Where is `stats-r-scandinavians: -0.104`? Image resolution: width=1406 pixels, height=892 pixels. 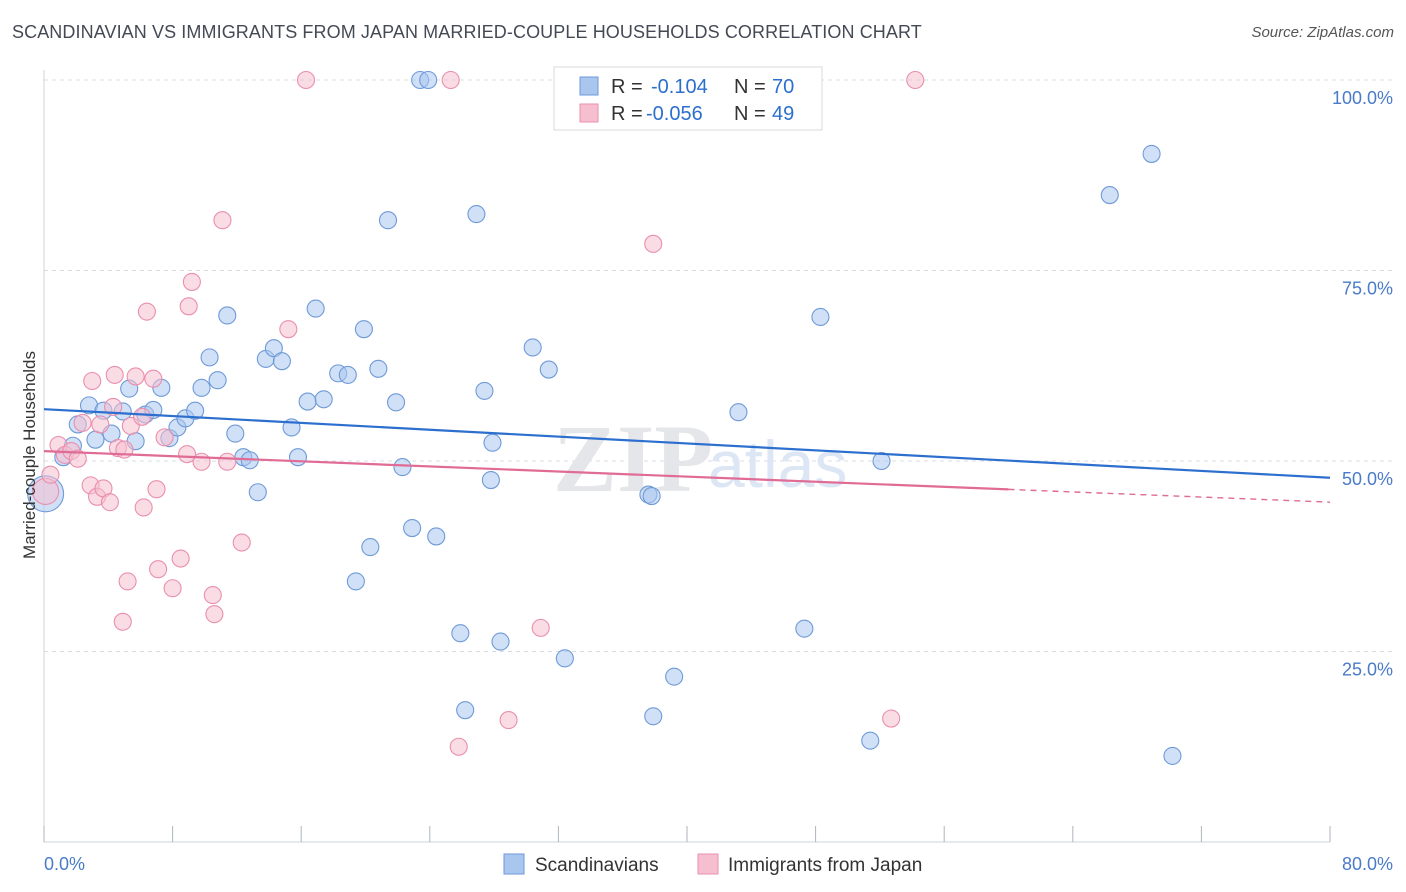
stats-r-scandinavians: -0.104 is located at coordinates (679, 87).